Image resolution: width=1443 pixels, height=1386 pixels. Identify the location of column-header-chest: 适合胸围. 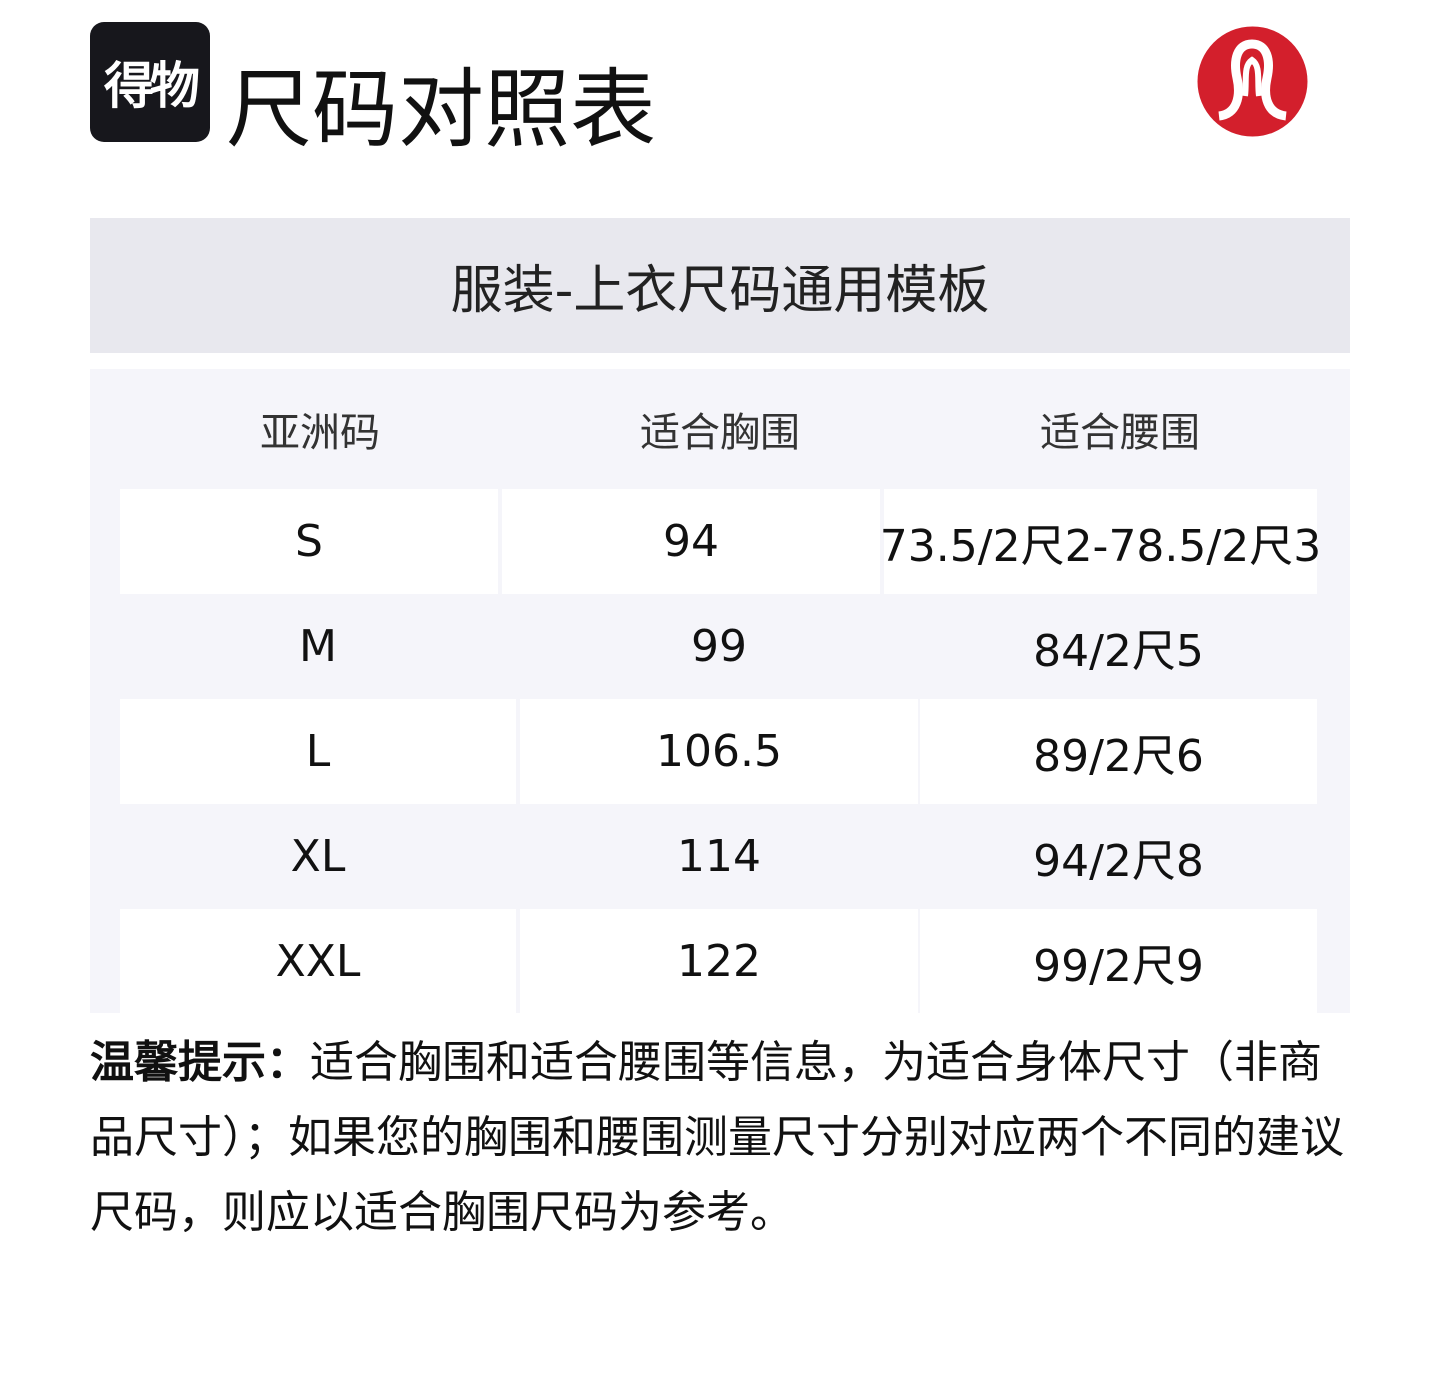
(720, 433).